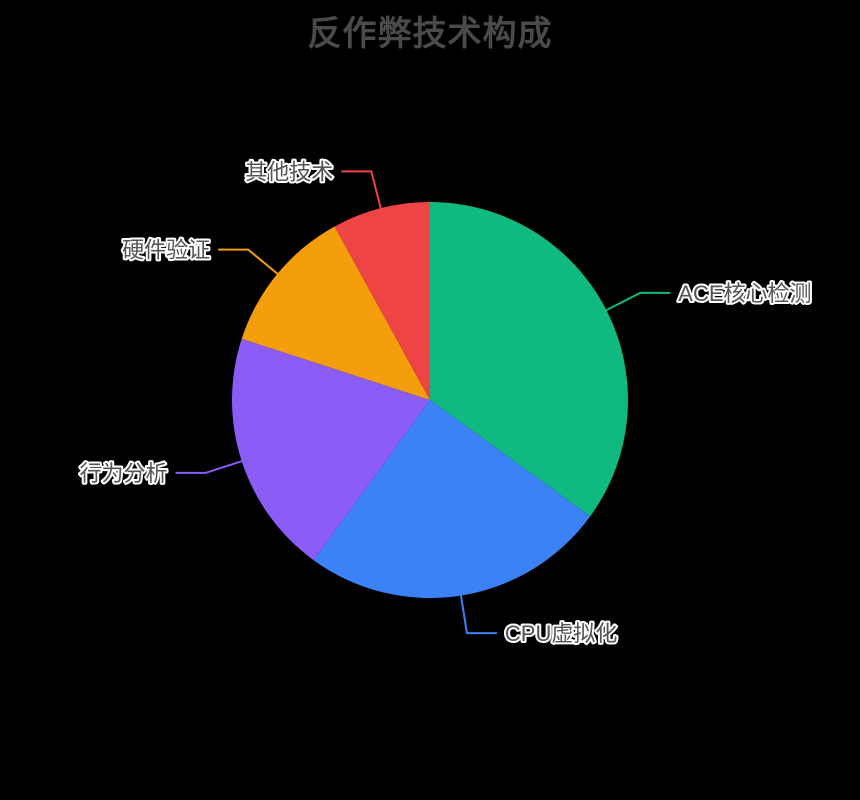 The height and width of the screenshot is (800, 860). Describe the element at coordinates (289, 171) in the screenshot. I see `slice-label-4: 其他技术` at that location.